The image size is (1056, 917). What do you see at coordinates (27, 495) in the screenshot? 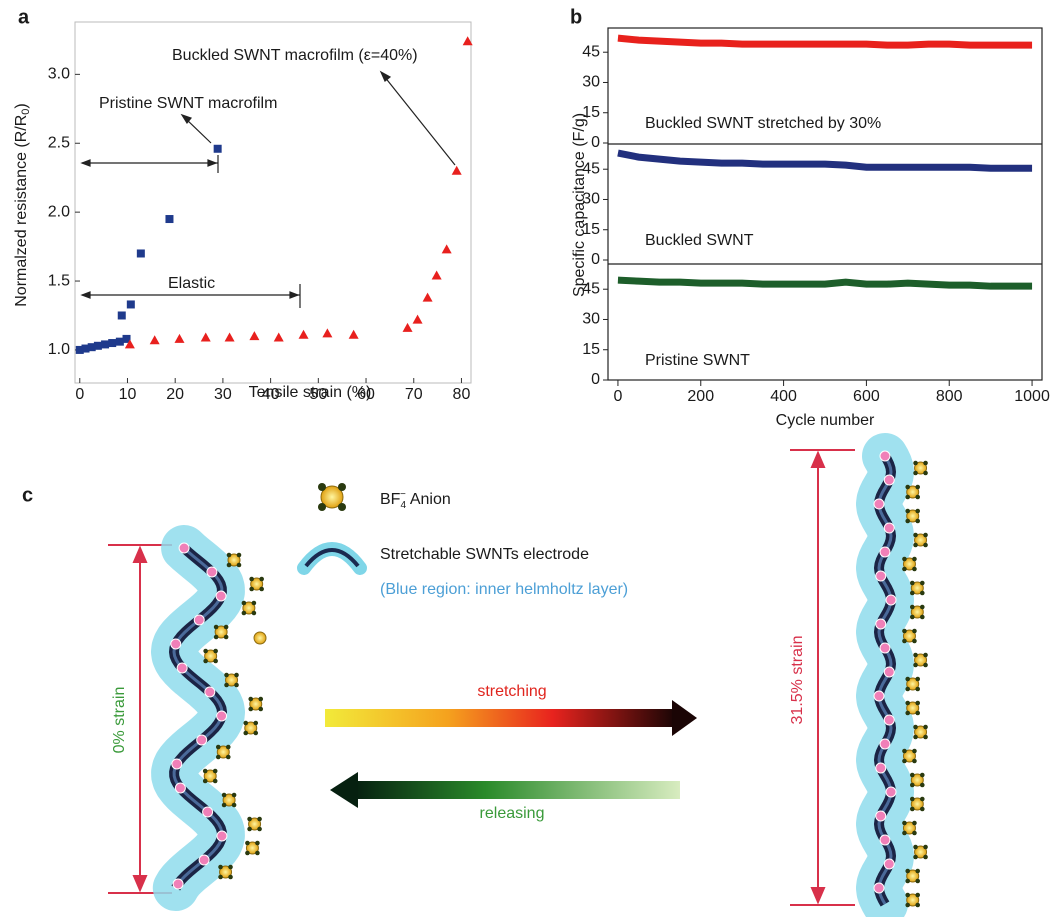
I see `panel-label: c` at bounding box center [27, 495].